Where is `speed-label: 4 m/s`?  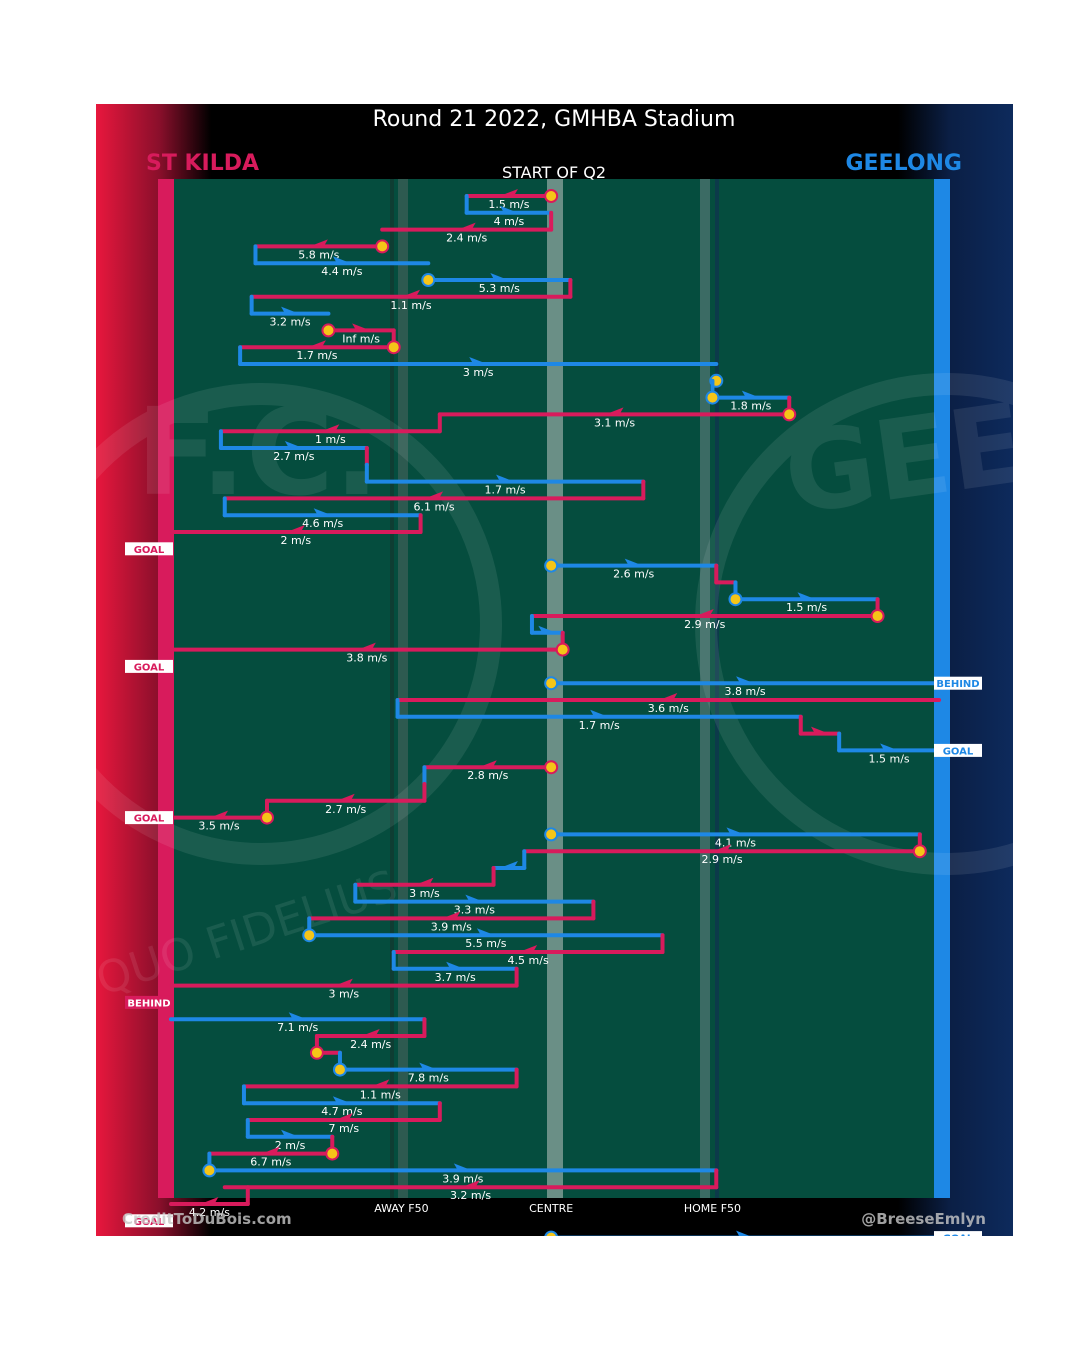 speed-label: 4 m/s is located at coordinates (509, 221).